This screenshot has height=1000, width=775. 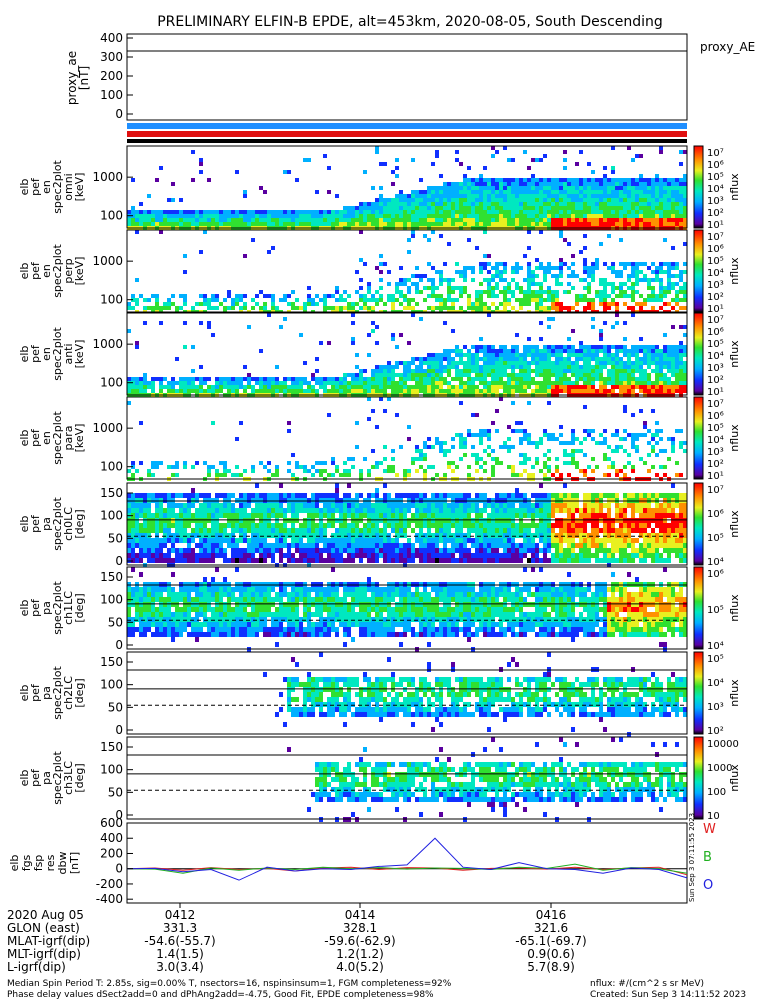 What do you see at coordinates (715, 153) in the screenshot?
I see `colorbar-tick: 10⁷` at bounding box center [715, 153].